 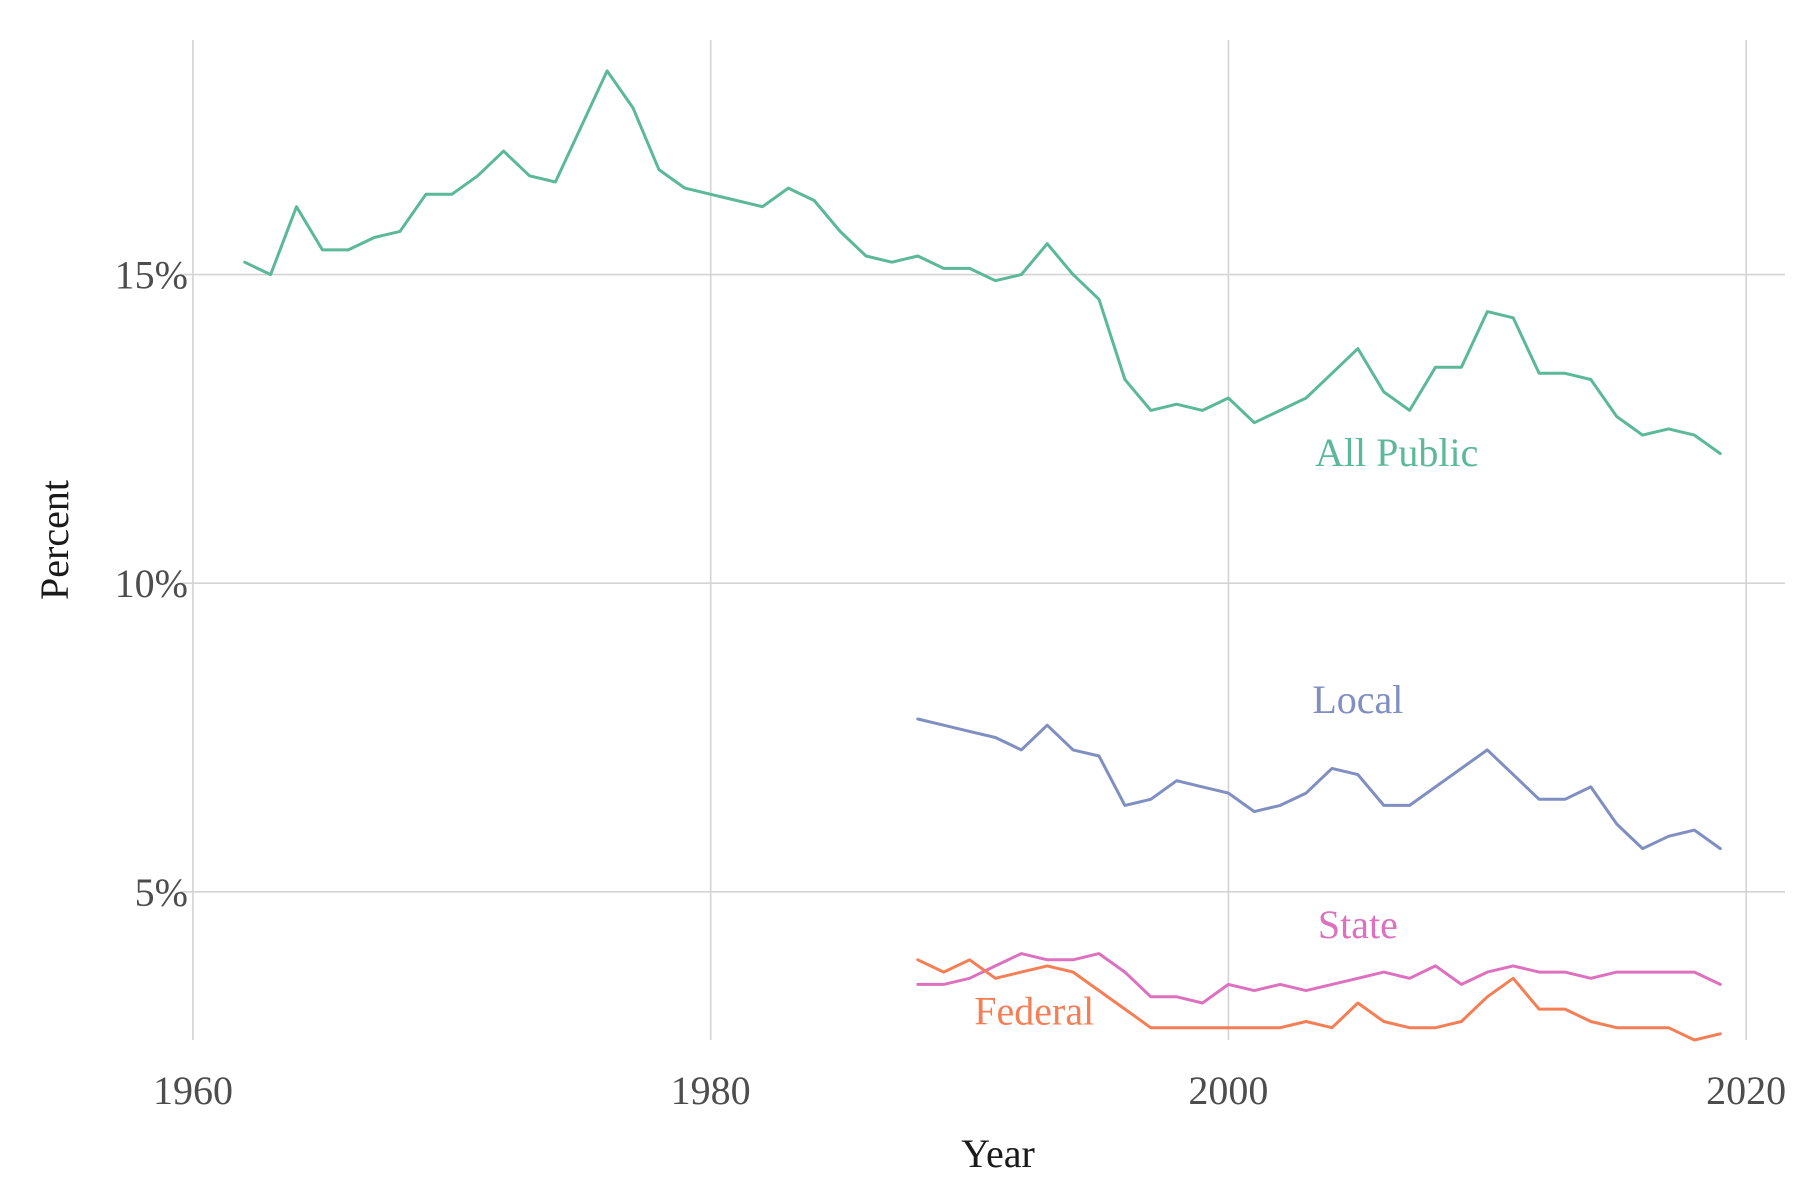 What do you see at coordinates (1034, 1011) in the screenshot?
I see `series-label-federal: Federal` at bounding box center [1034, 1011].